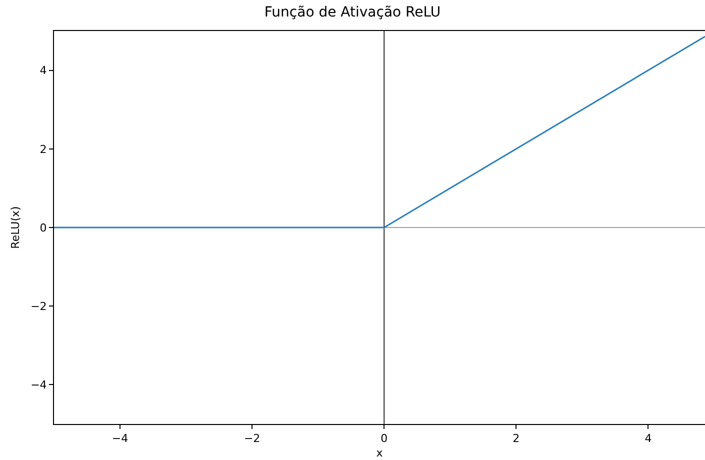  I want to click on y-tick-label: −2, so click(38, 306).